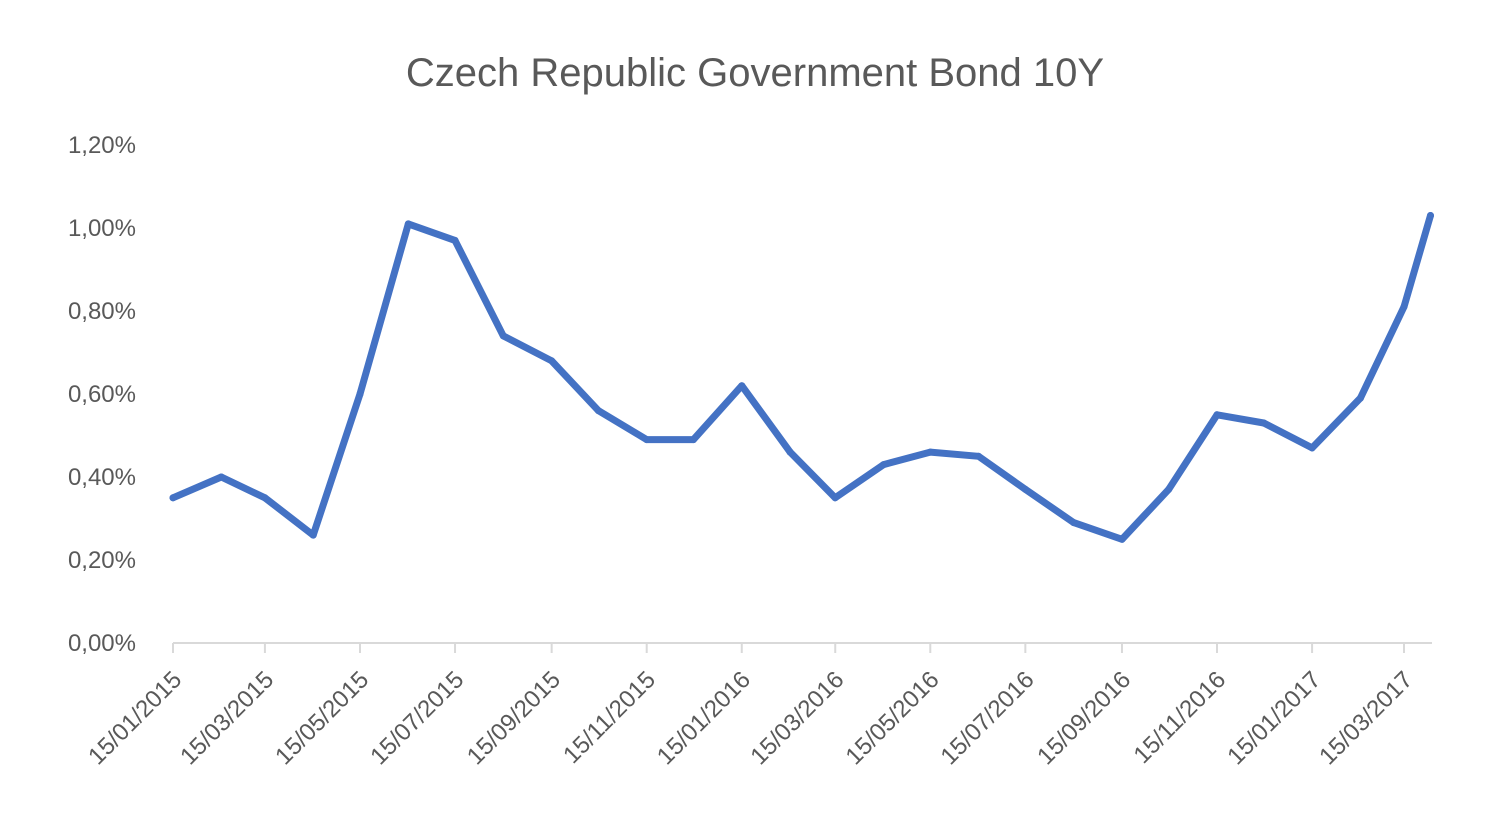 Image resolution: width=1509 pixels, height=840 pixels. Describe the element at coordinates (102, 477) in the screenshot. I see `y-tick-label: 0,40%` at that location.